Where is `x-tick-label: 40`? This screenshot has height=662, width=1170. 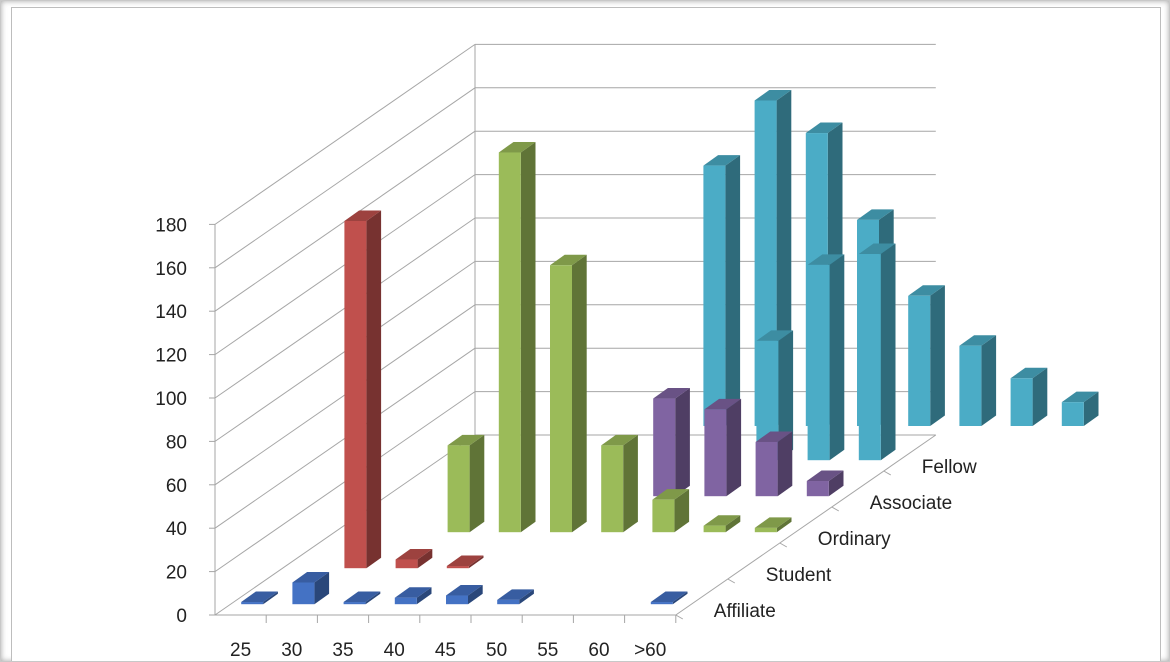 x-tick-label: 40 is located at coordinates (394, 650).